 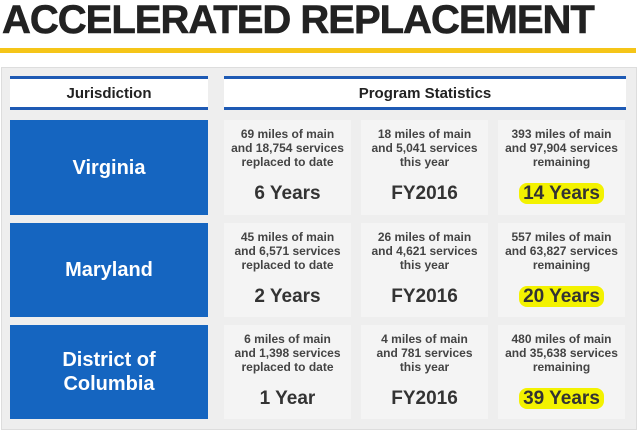 What do you see at coordinates (109, 167) in the screenshot?
I see `jurisdiction-virginia: Virginia` at bounding box center [109, 167].